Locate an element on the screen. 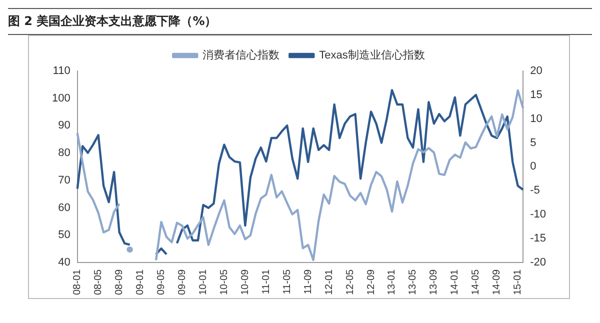 The image size is (600, 323). y-tick-label: 110 is located at coordinates (61, 71).